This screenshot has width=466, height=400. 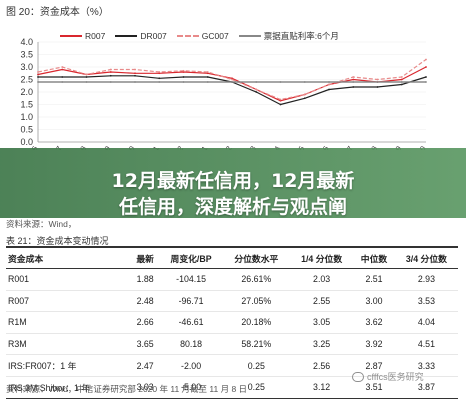 I want to click on headline-text: 12月最新任信用，12月最新 任信用，深度解析与观点阐, so click(x=233, y=194).